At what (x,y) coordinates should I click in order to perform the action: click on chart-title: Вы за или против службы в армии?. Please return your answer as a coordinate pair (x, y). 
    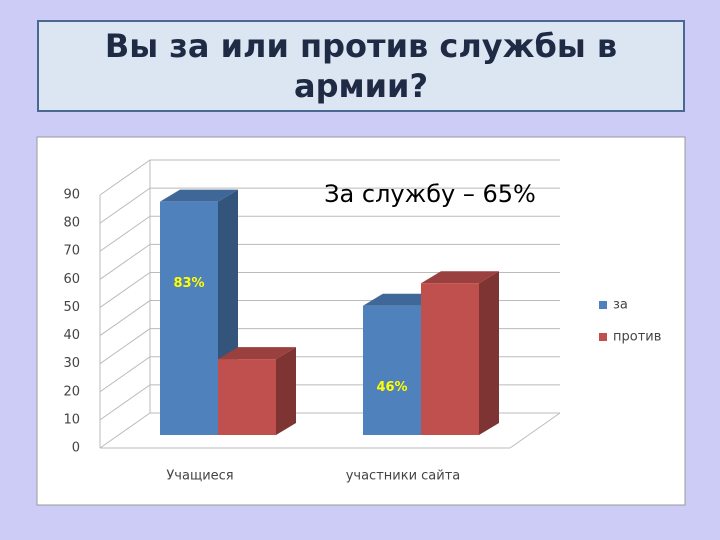
    Looking at the image, I should click on (361, 66).